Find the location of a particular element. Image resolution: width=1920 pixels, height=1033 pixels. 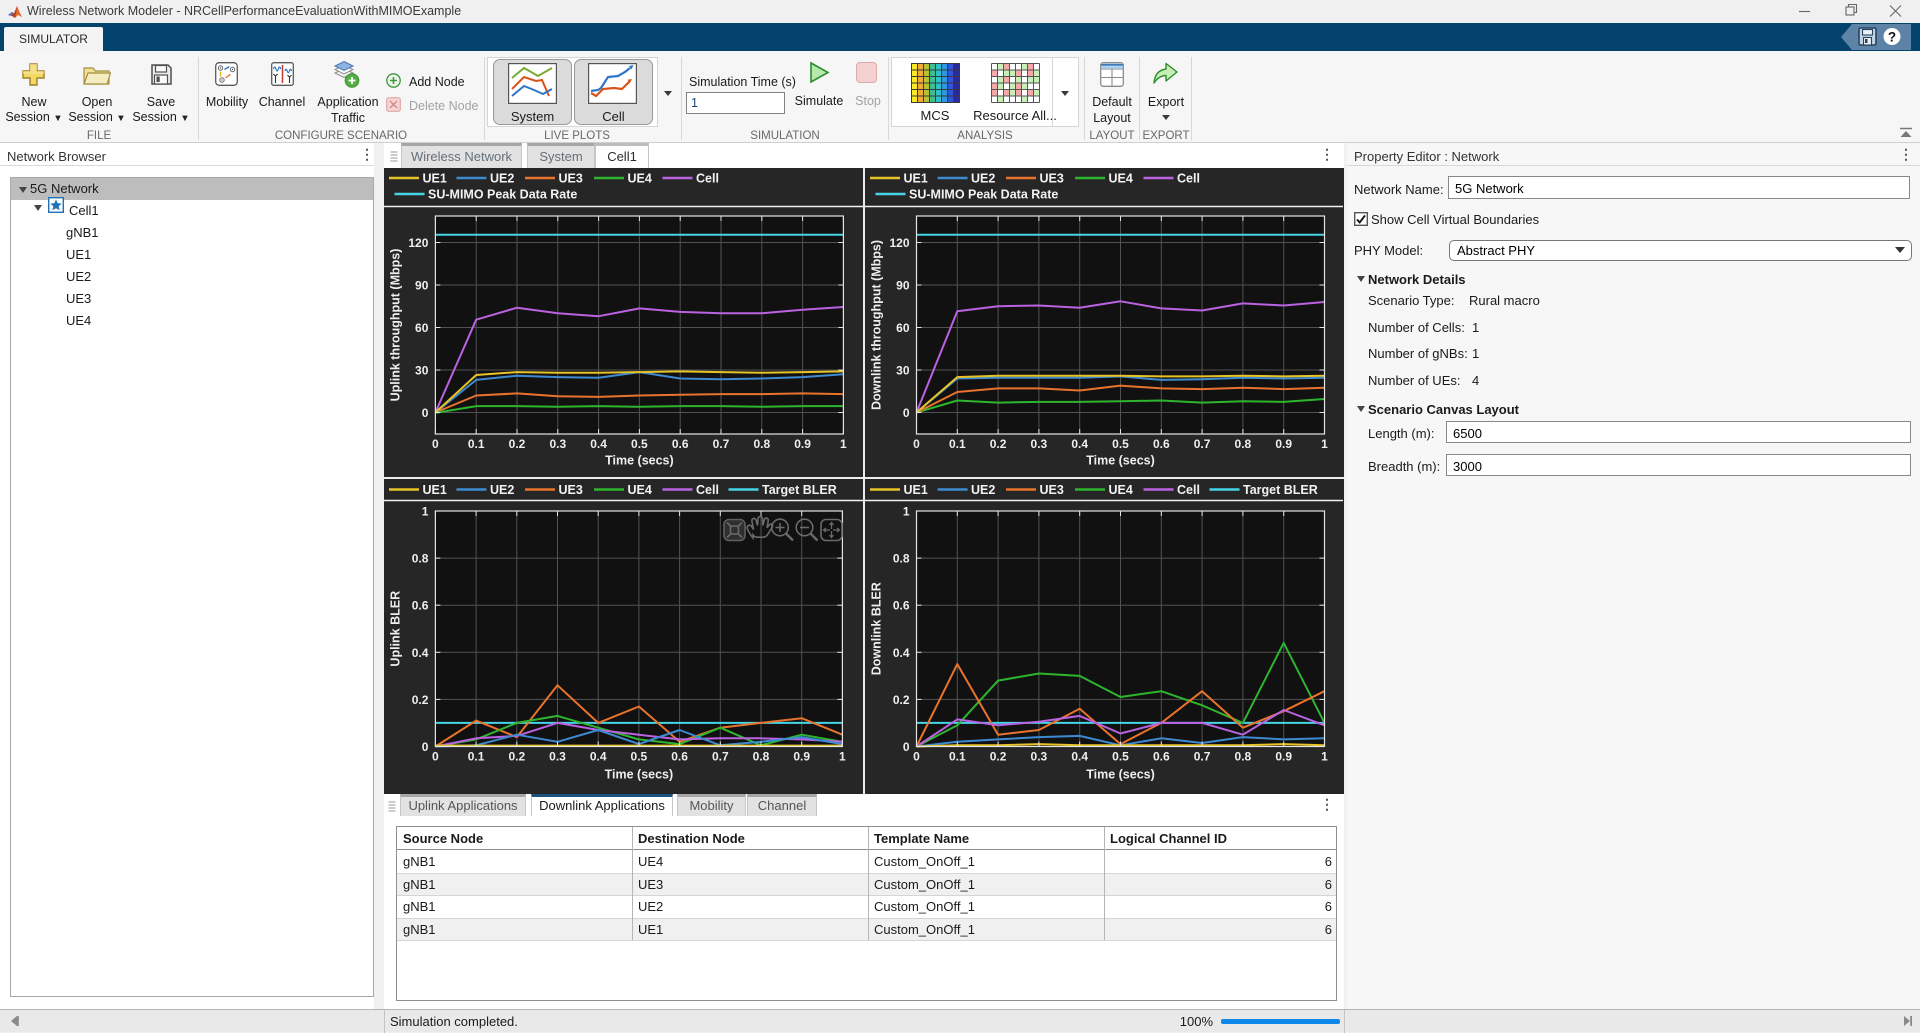

svg-text: Uplink throughput (Mbps) is located at coordinates (395, 325).